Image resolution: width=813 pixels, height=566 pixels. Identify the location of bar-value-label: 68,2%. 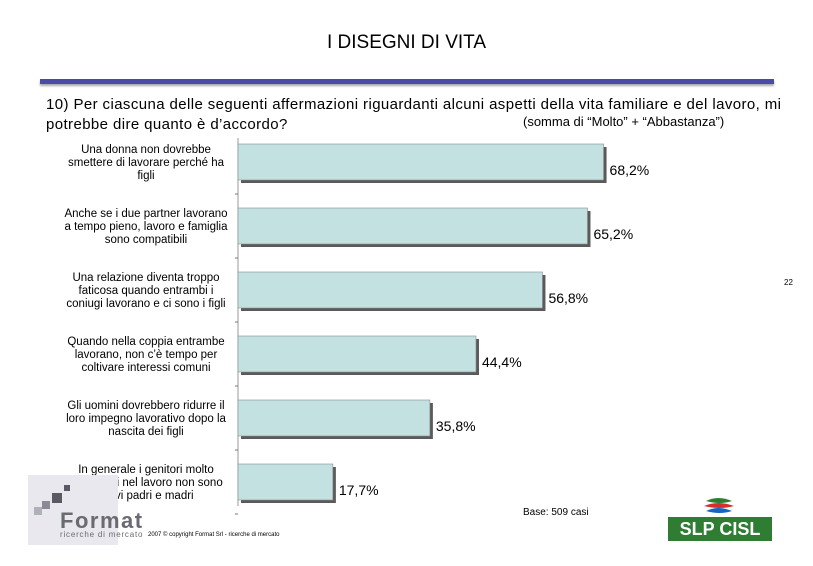
(630, 170).